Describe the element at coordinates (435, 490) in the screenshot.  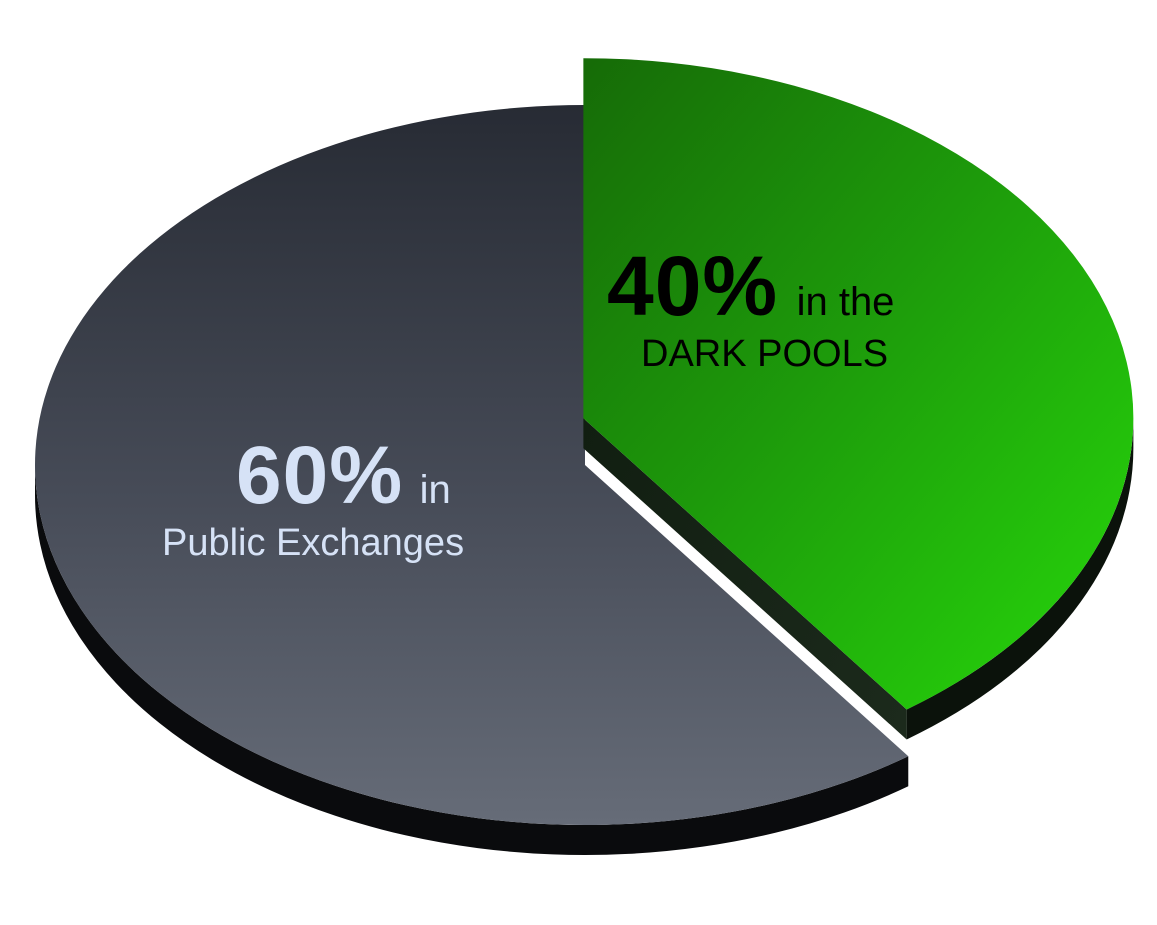
I see `percent-suffix: in` at that location.